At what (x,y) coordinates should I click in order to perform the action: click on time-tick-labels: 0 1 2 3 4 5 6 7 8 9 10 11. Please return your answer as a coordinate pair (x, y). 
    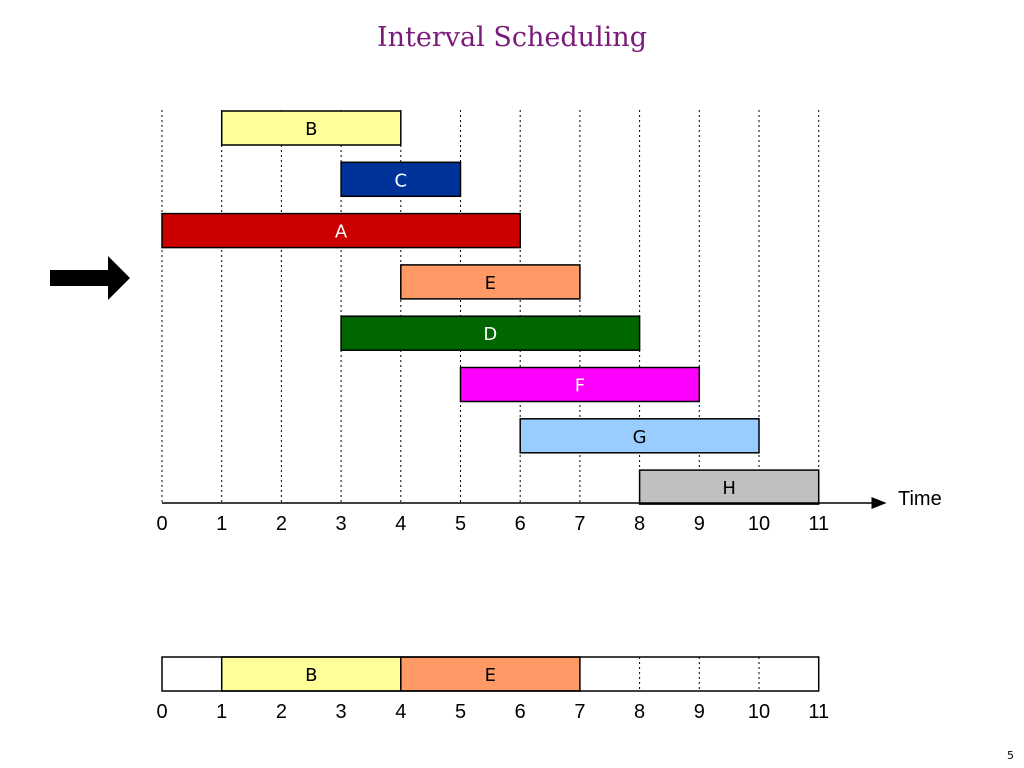
    Looking at the image, I should click on (492, 524).